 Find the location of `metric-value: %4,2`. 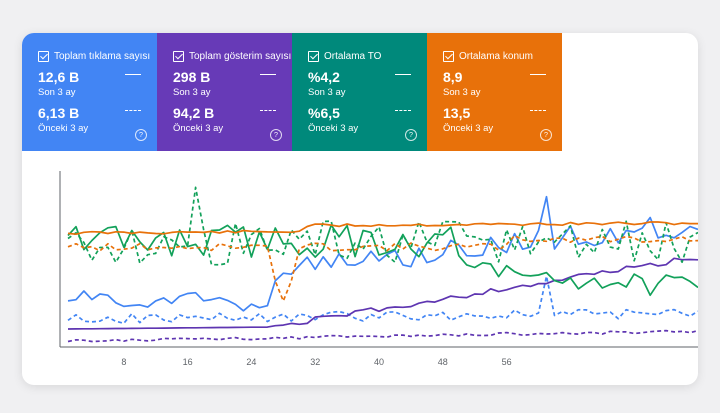

metric-value: %4,2 is located at coordinates (324, 77).